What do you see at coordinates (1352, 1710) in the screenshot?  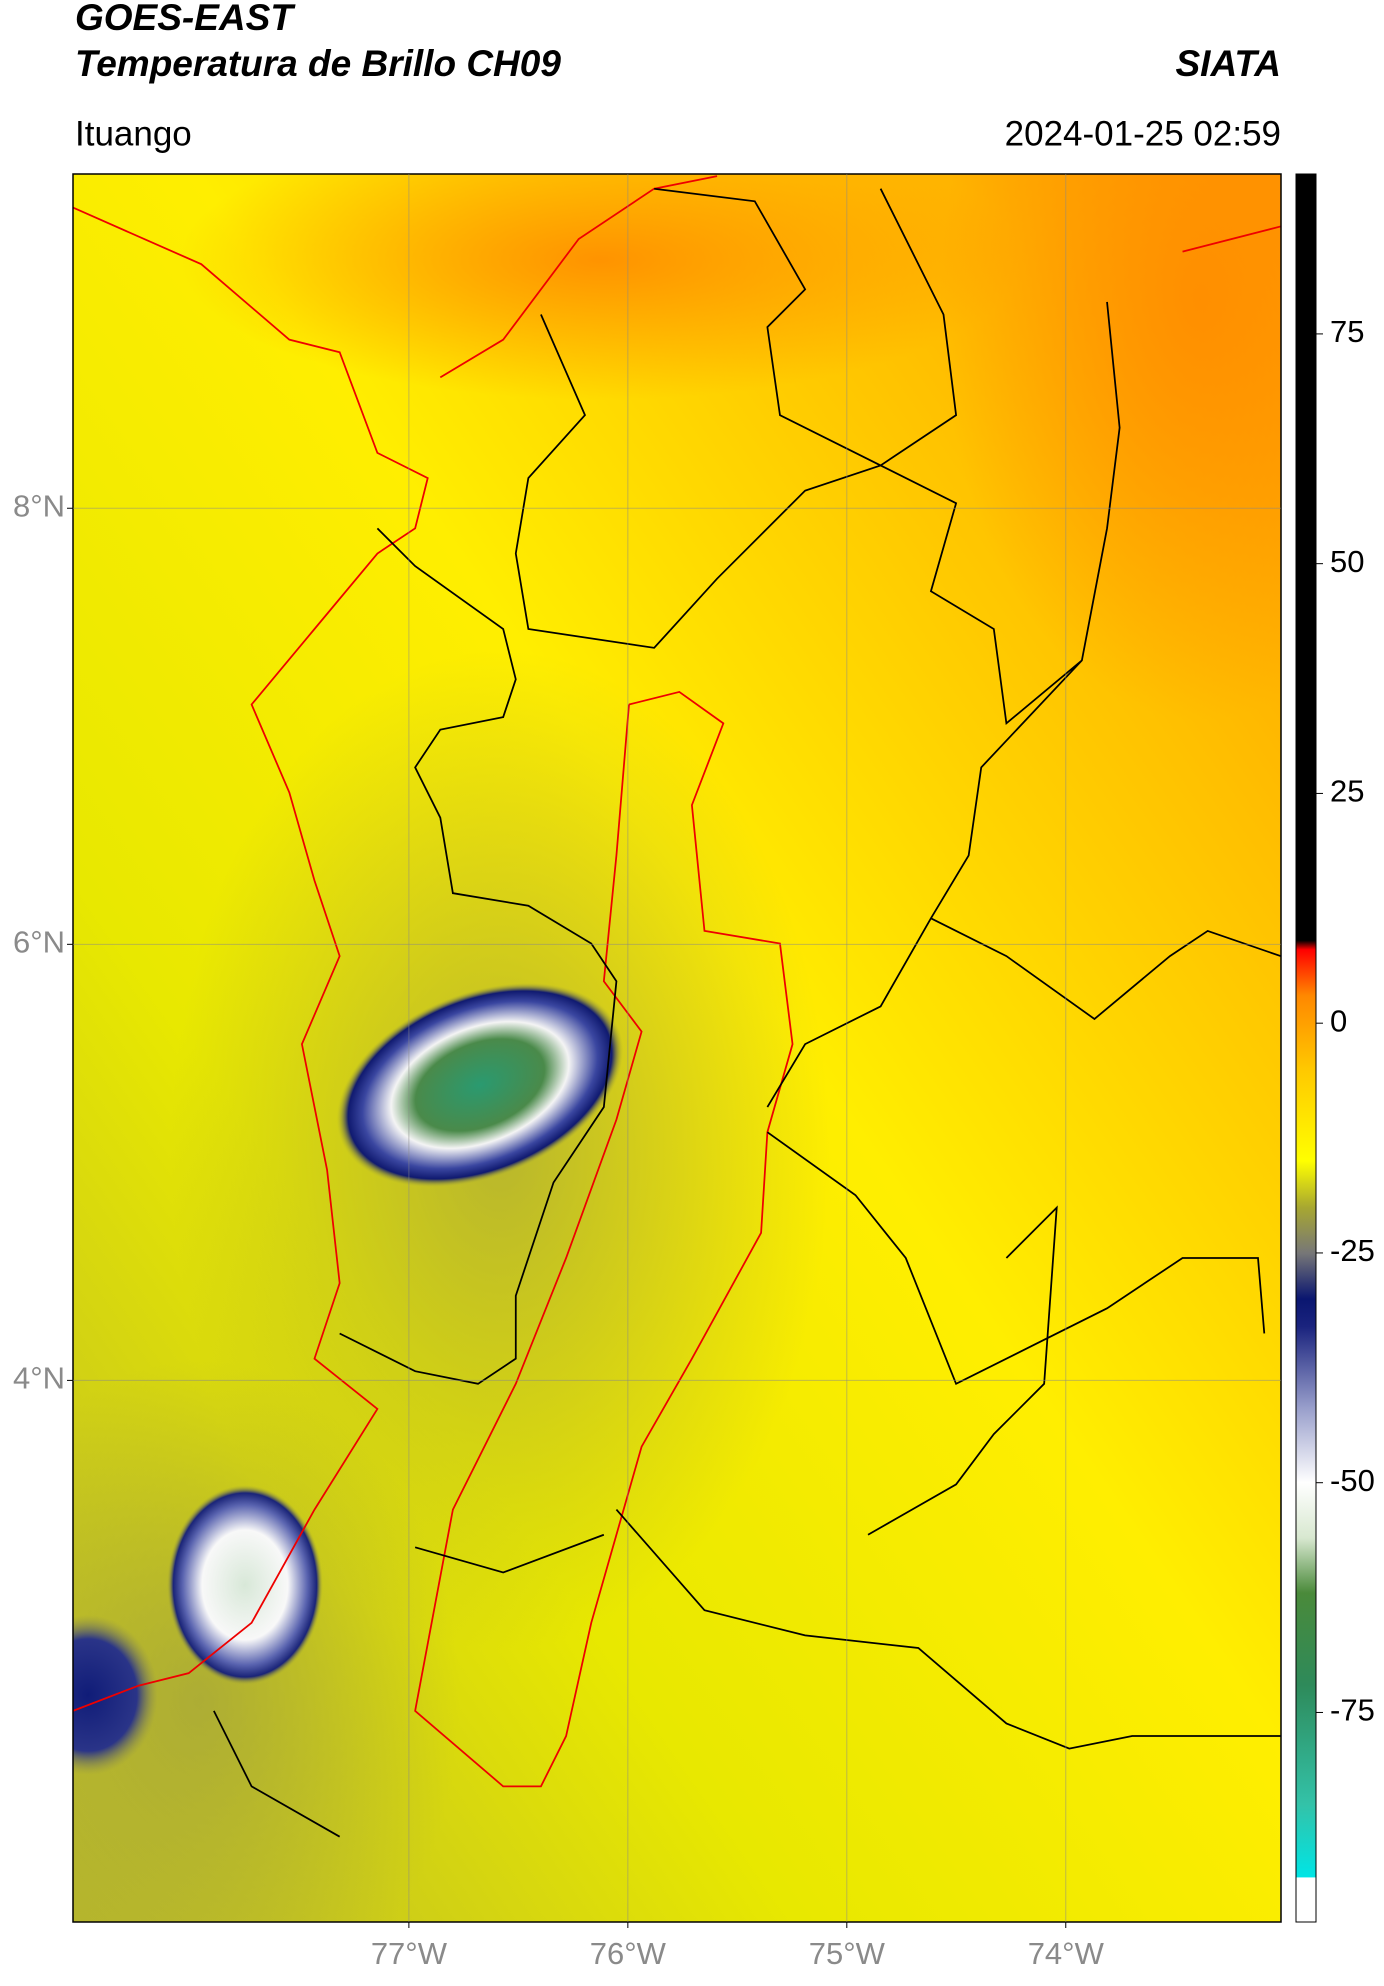 I see `colorbar-tick-label: -75` at bounding box center [1352, 1710].